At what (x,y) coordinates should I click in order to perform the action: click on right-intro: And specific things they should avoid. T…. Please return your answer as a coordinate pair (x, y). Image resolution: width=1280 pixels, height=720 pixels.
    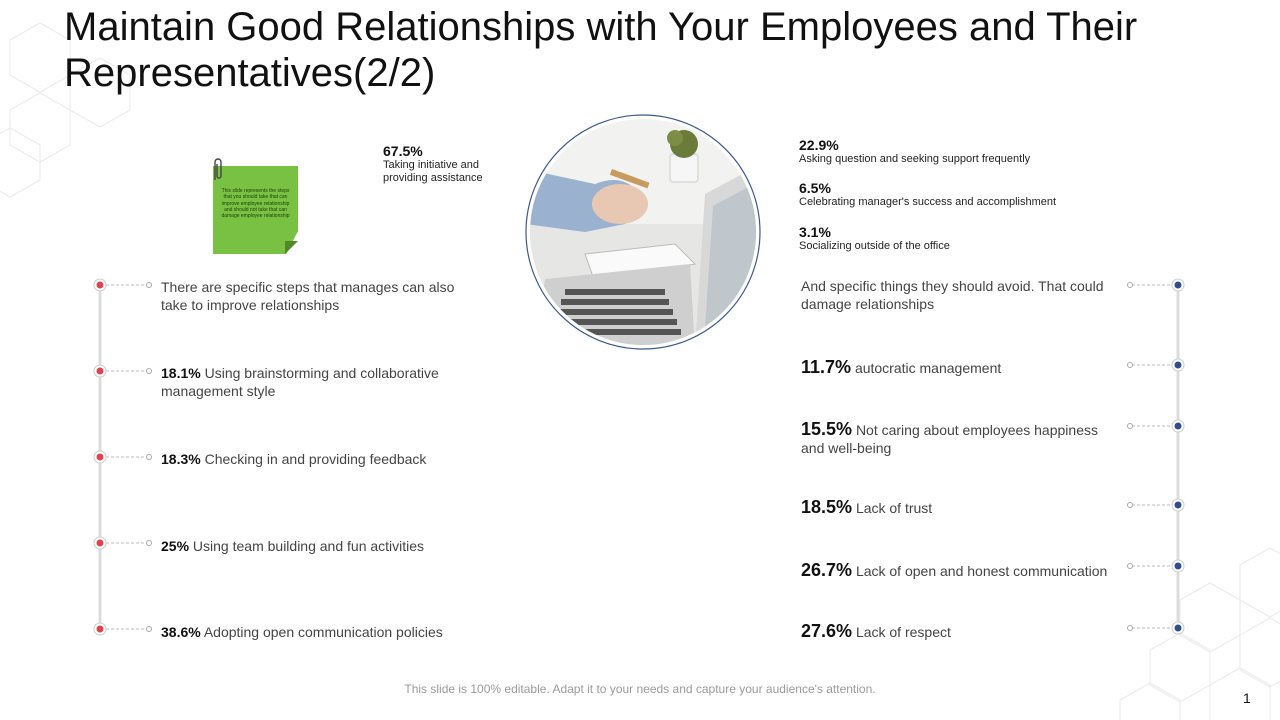
    Looking at the image, I should click on (952, 295).